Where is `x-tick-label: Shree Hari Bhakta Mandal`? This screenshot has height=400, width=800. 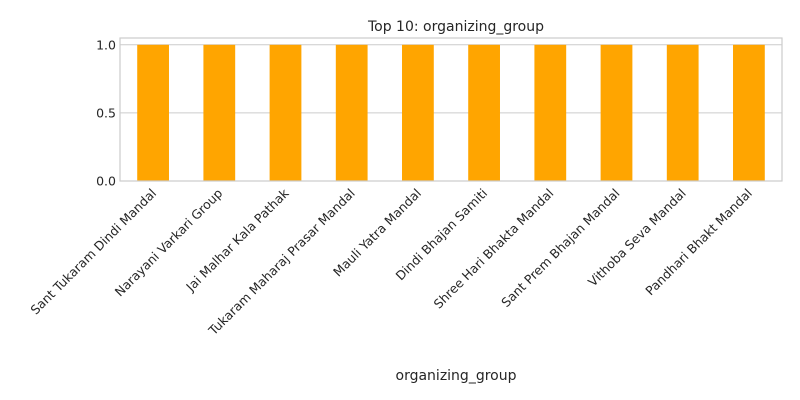 x-tick-label: Shree Hari Bhakta Mandal is located at coordinates (493, 249).